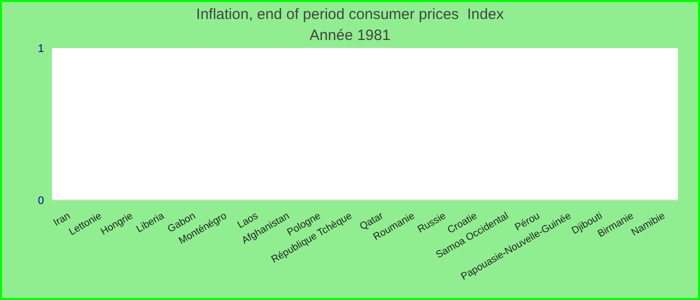  I want to click on chart-title: Inflation, end of period consumer prices Index, so click(350, 14).